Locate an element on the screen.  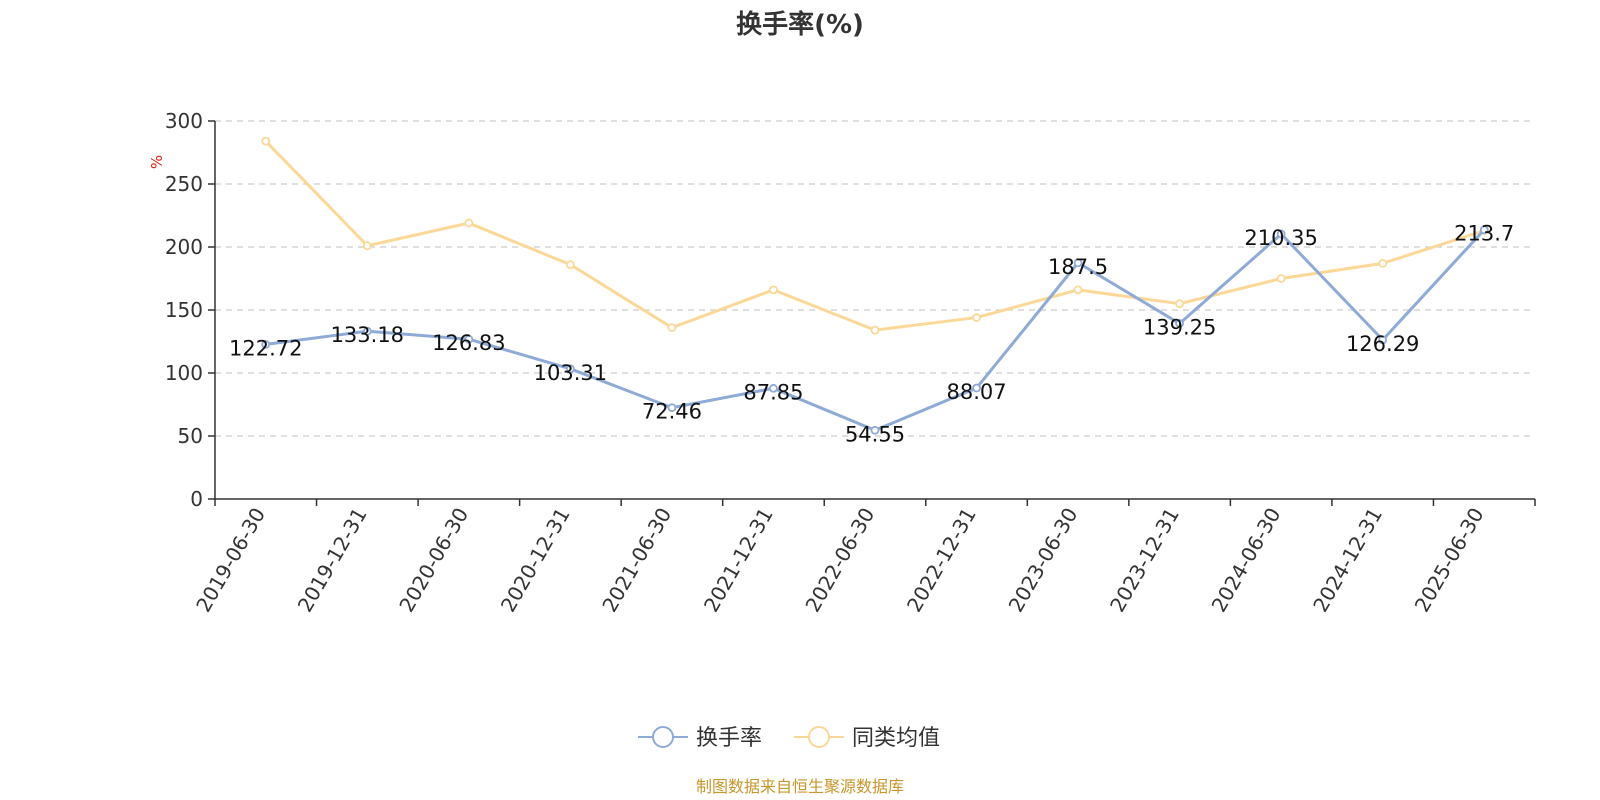
data-label: 133.18 is located at coordinates (367, 335).